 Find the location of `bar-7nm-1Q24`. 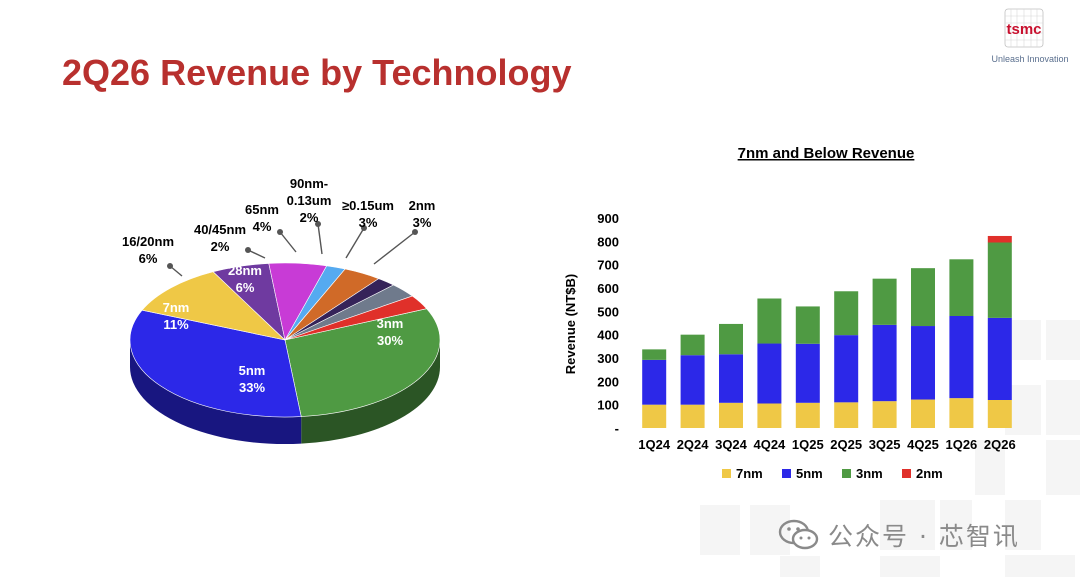

bar-7nm-1Q24 is located at coordinates (654, 416).